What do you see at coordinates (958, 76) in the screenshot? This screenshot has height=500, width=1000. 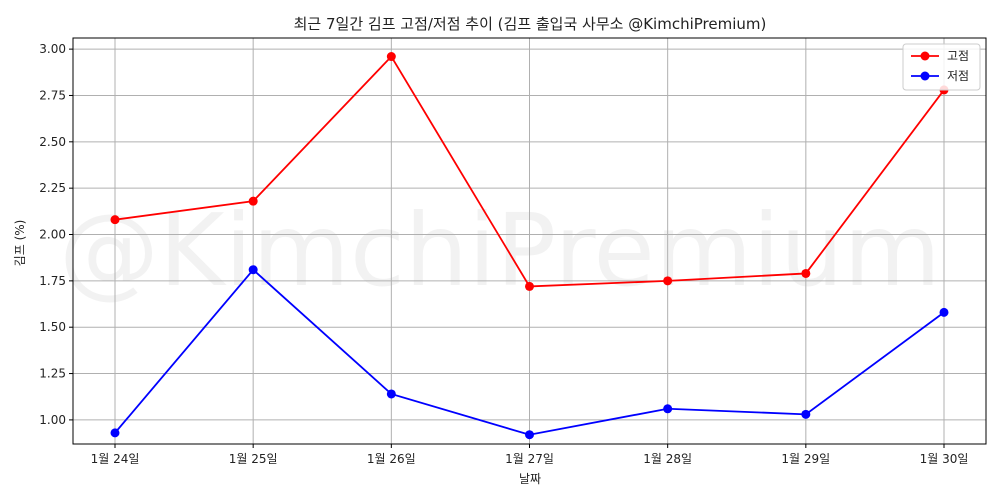 I see `legend-label: 저점` at bounding box center [958, 76].